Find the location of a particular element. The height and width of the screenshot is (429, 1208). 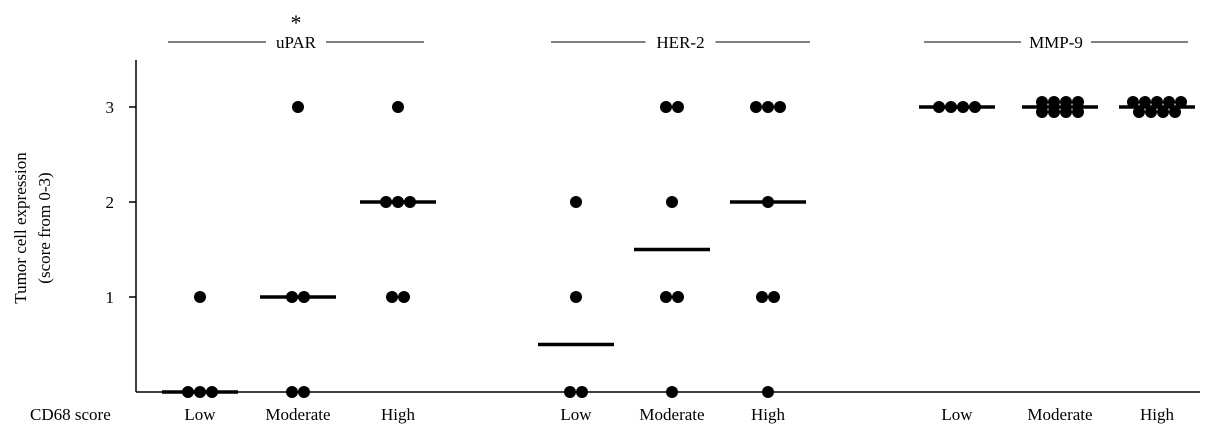

group-headers: uPAR* HER-2 MMP-9 is located at coordinates (678, 31).